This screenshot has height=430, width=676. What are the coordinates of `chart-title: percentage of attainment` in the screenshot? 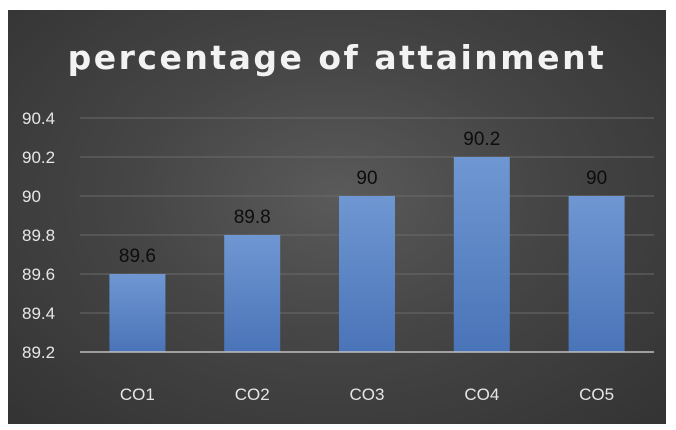 It's located at (337, 57).